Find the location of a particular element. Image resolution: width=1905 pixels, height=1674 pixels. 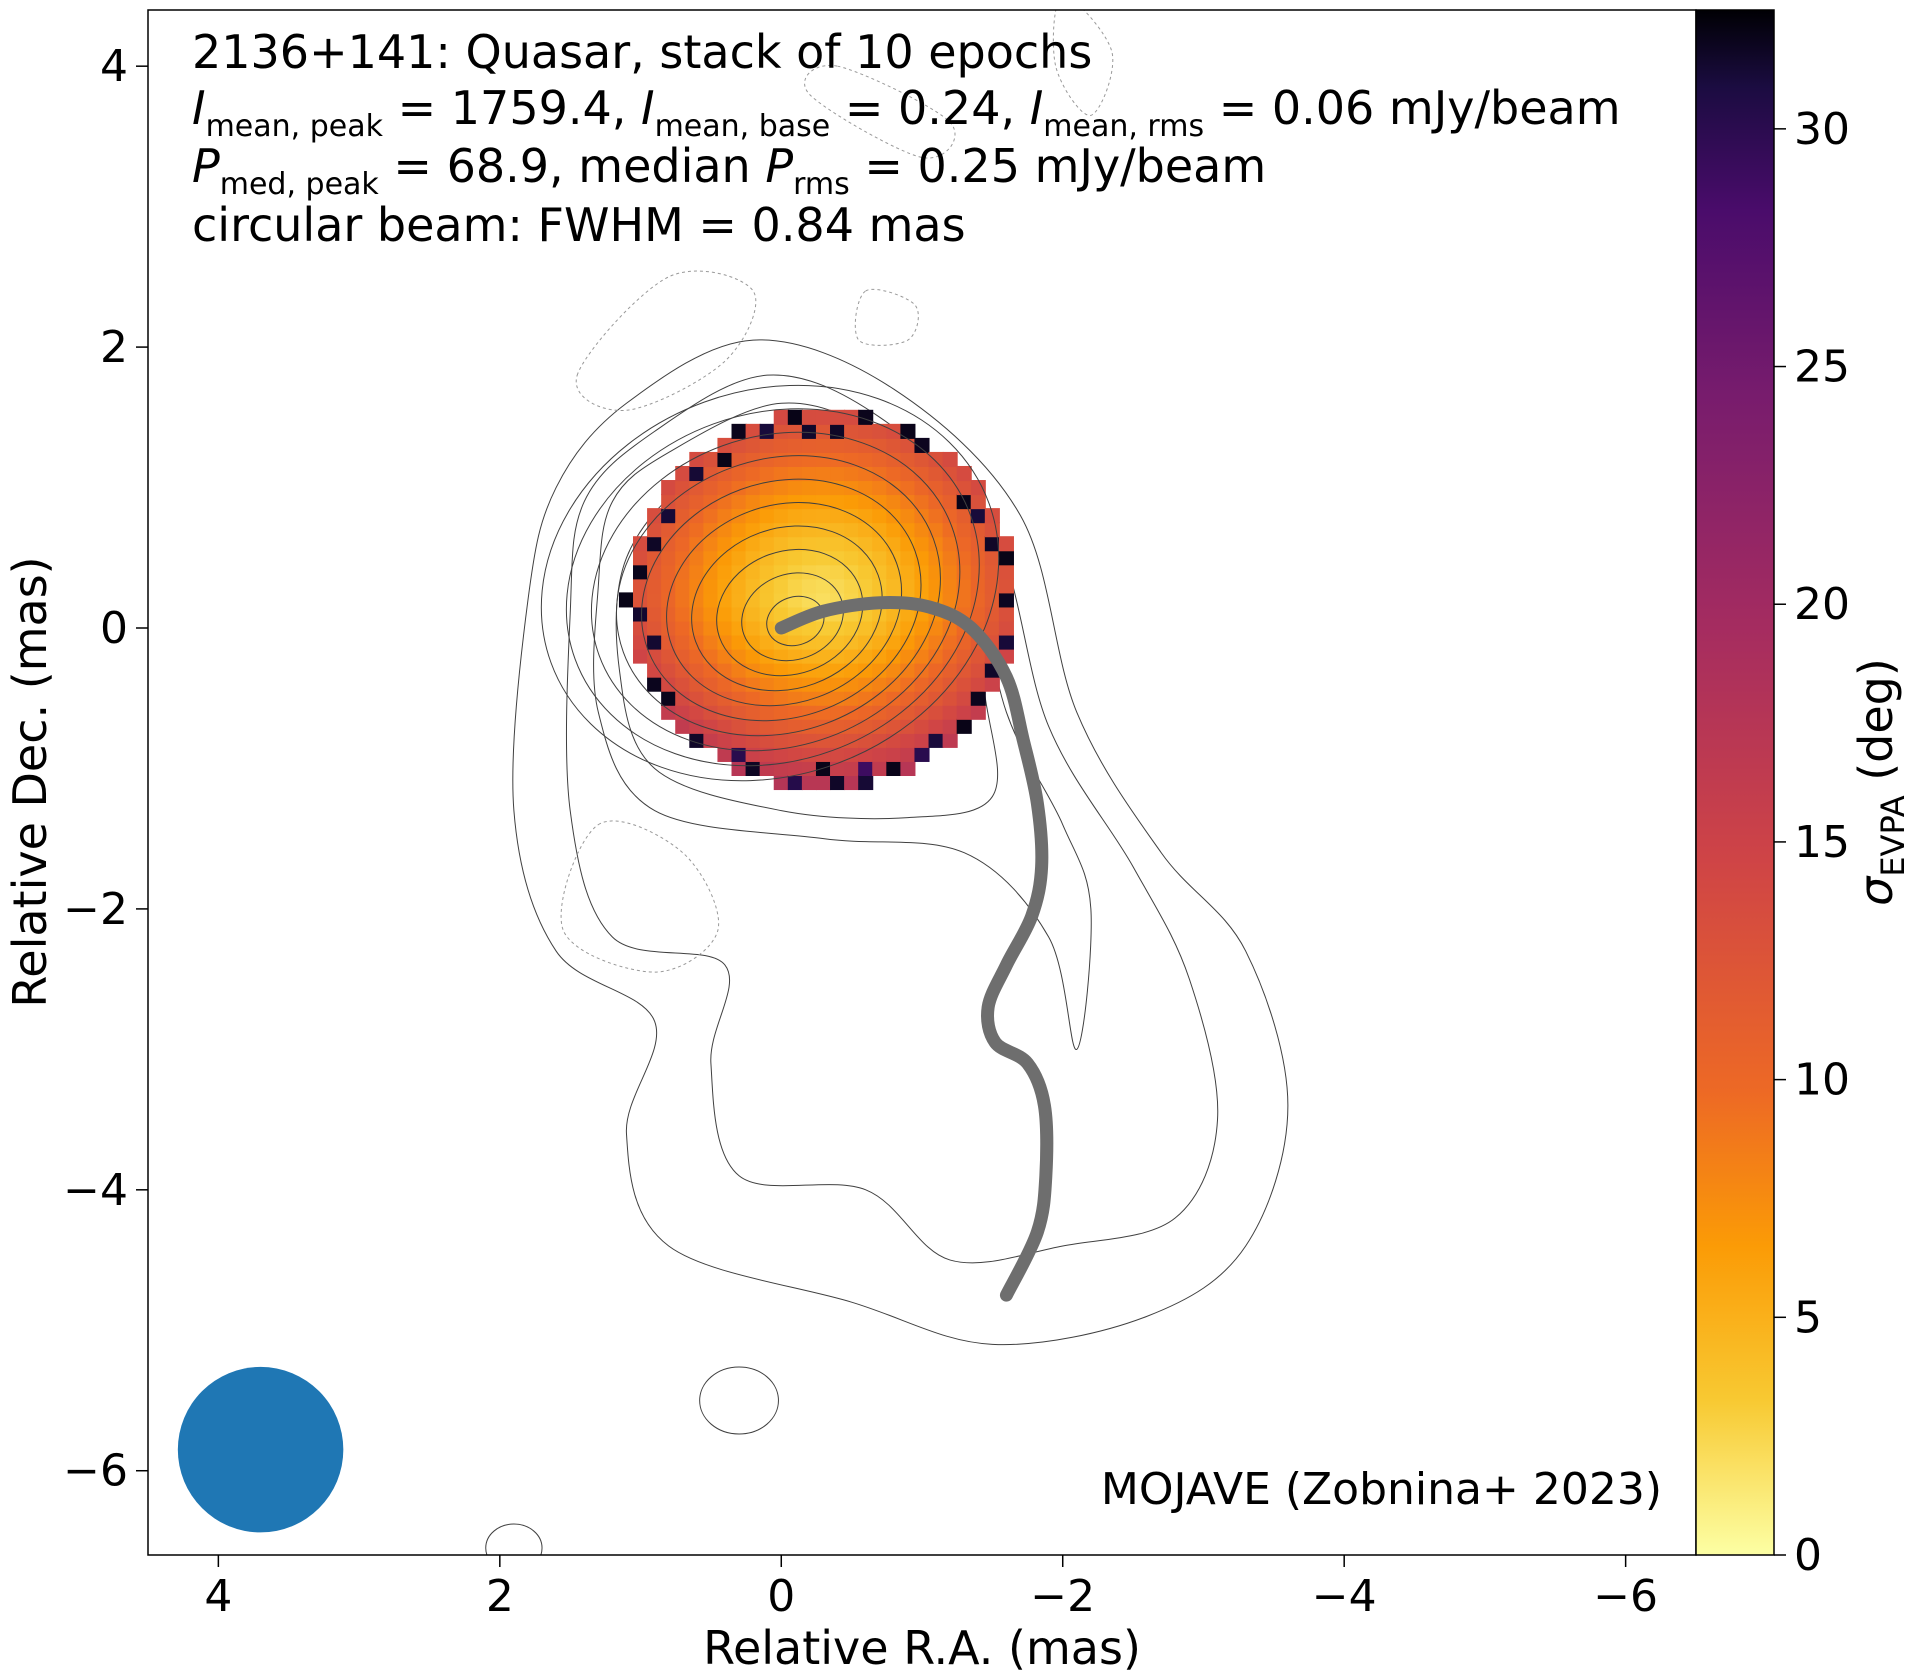

x-tick-label: 4 is located at coordinates (218, 1596).